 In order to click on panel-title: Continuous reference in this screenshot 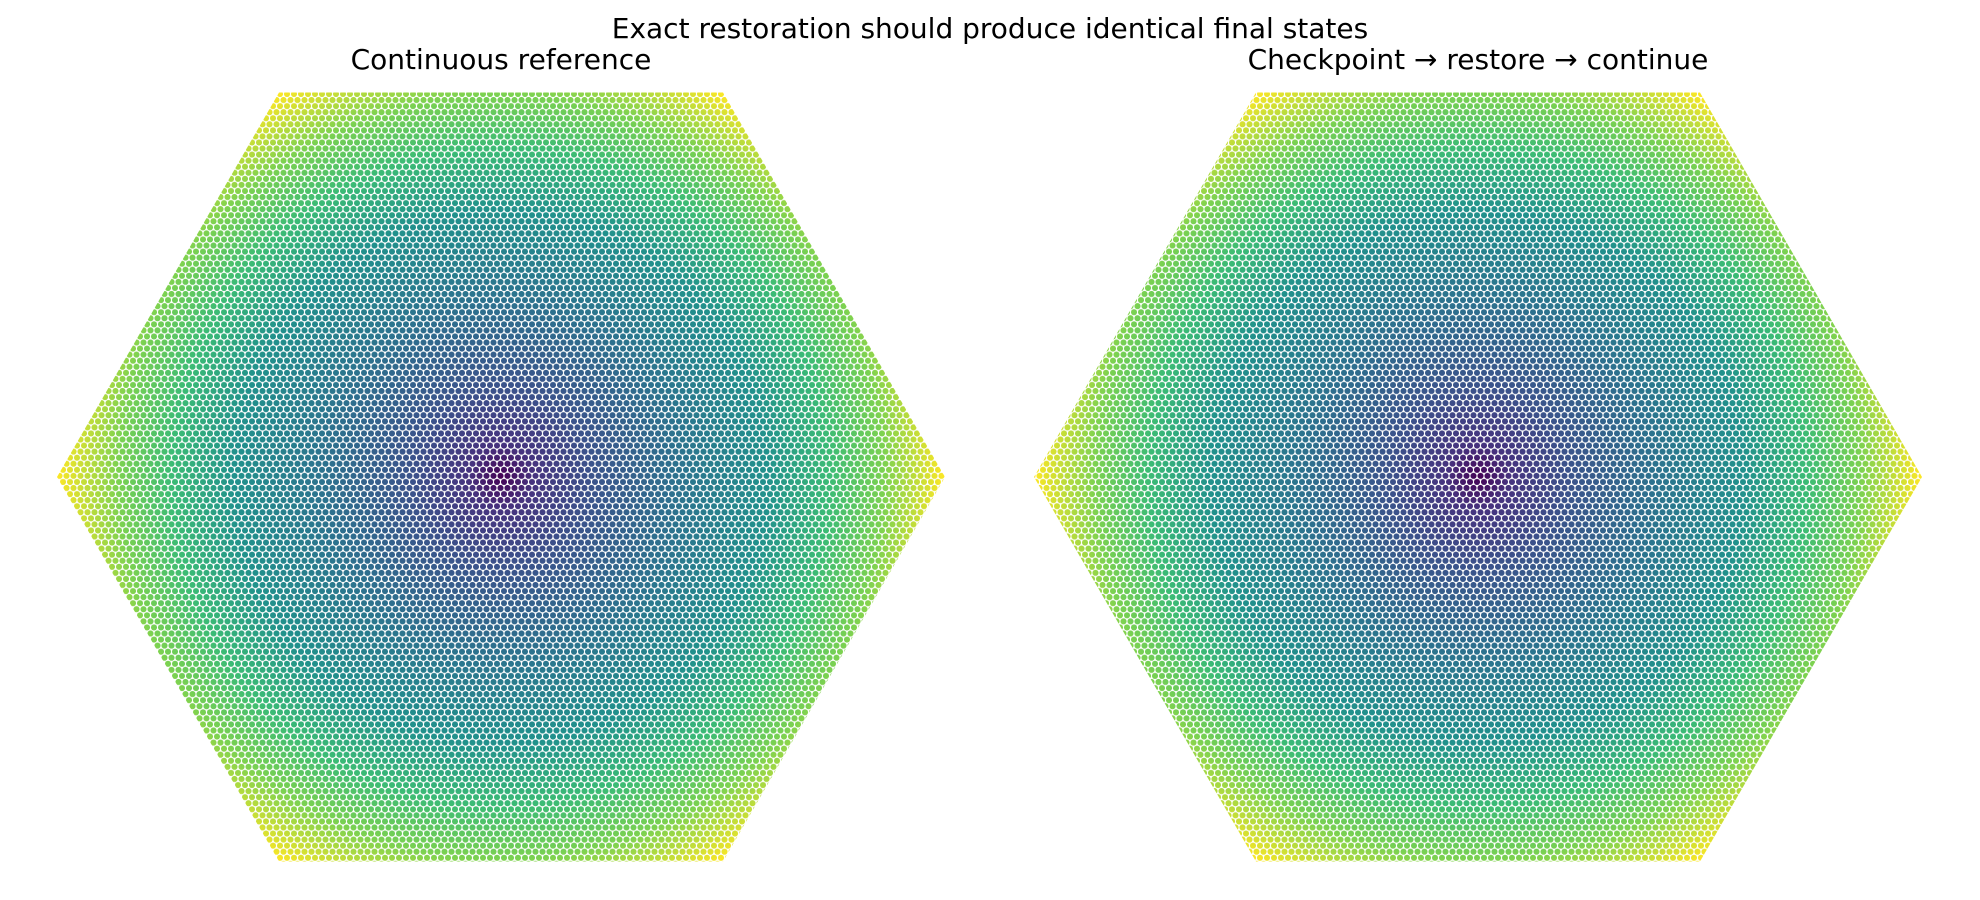, I will do `click(501, 59)`.